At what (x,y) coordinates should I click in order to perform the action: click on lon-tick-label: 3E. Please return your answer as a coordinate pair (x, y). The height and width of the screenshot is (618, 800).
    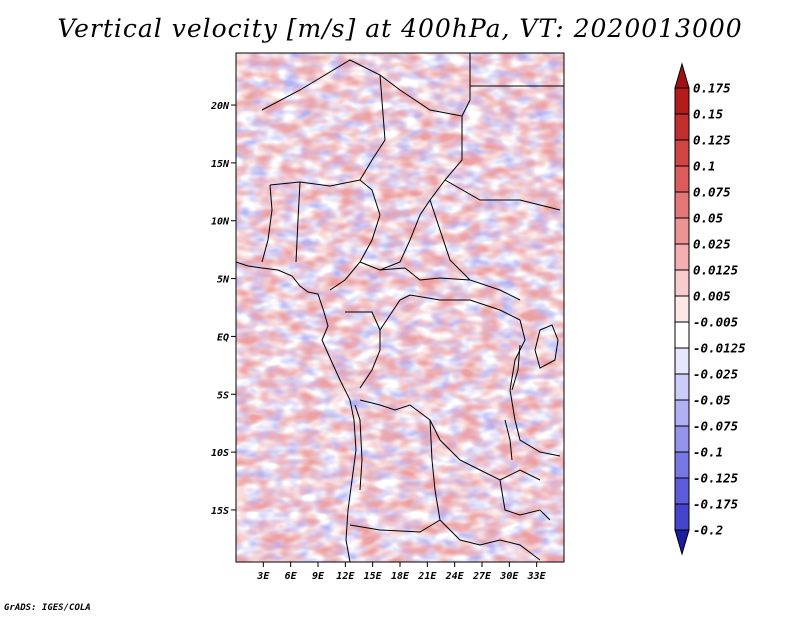
    Looking at the image, I should click on (263, 576).